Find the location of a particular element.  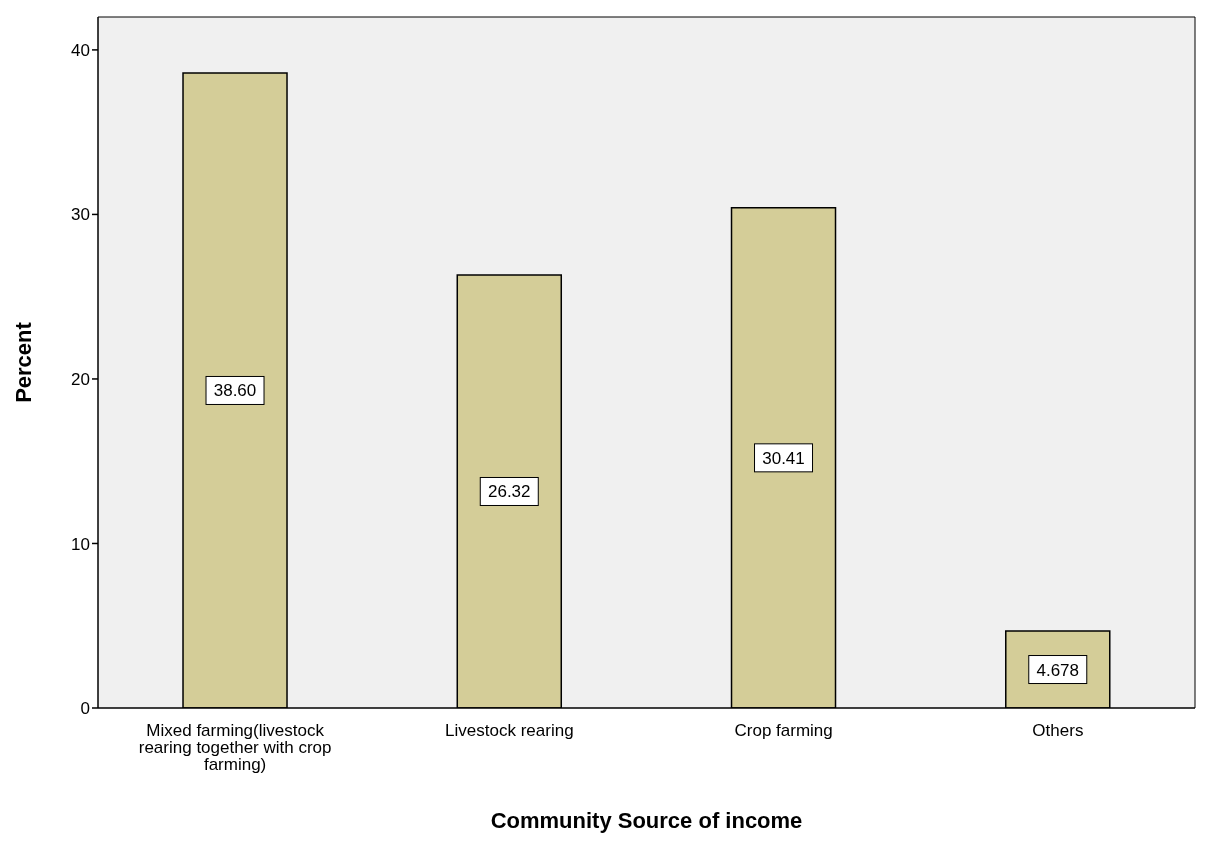

y-tick-label: 30 is located at coordinates (80, 215).